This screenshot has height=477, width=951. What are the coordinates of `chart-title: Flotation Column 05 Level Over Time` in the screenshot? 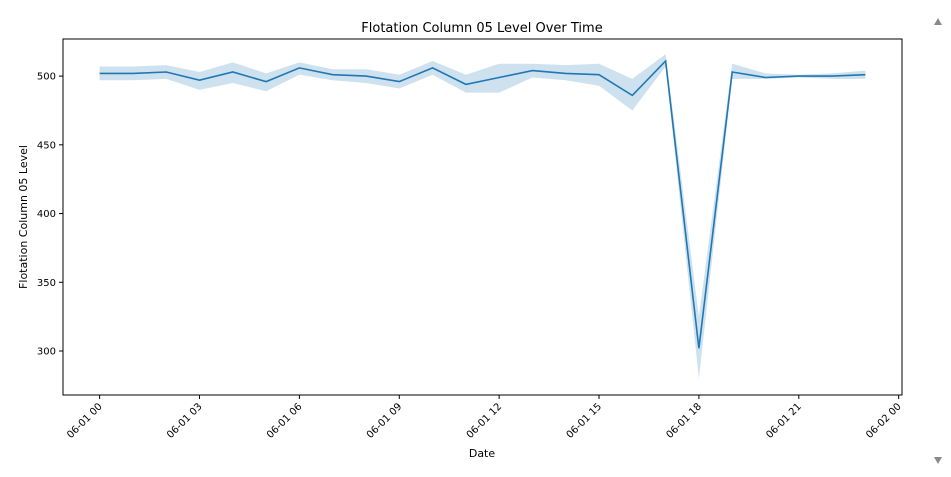 It's located at (481, 28).